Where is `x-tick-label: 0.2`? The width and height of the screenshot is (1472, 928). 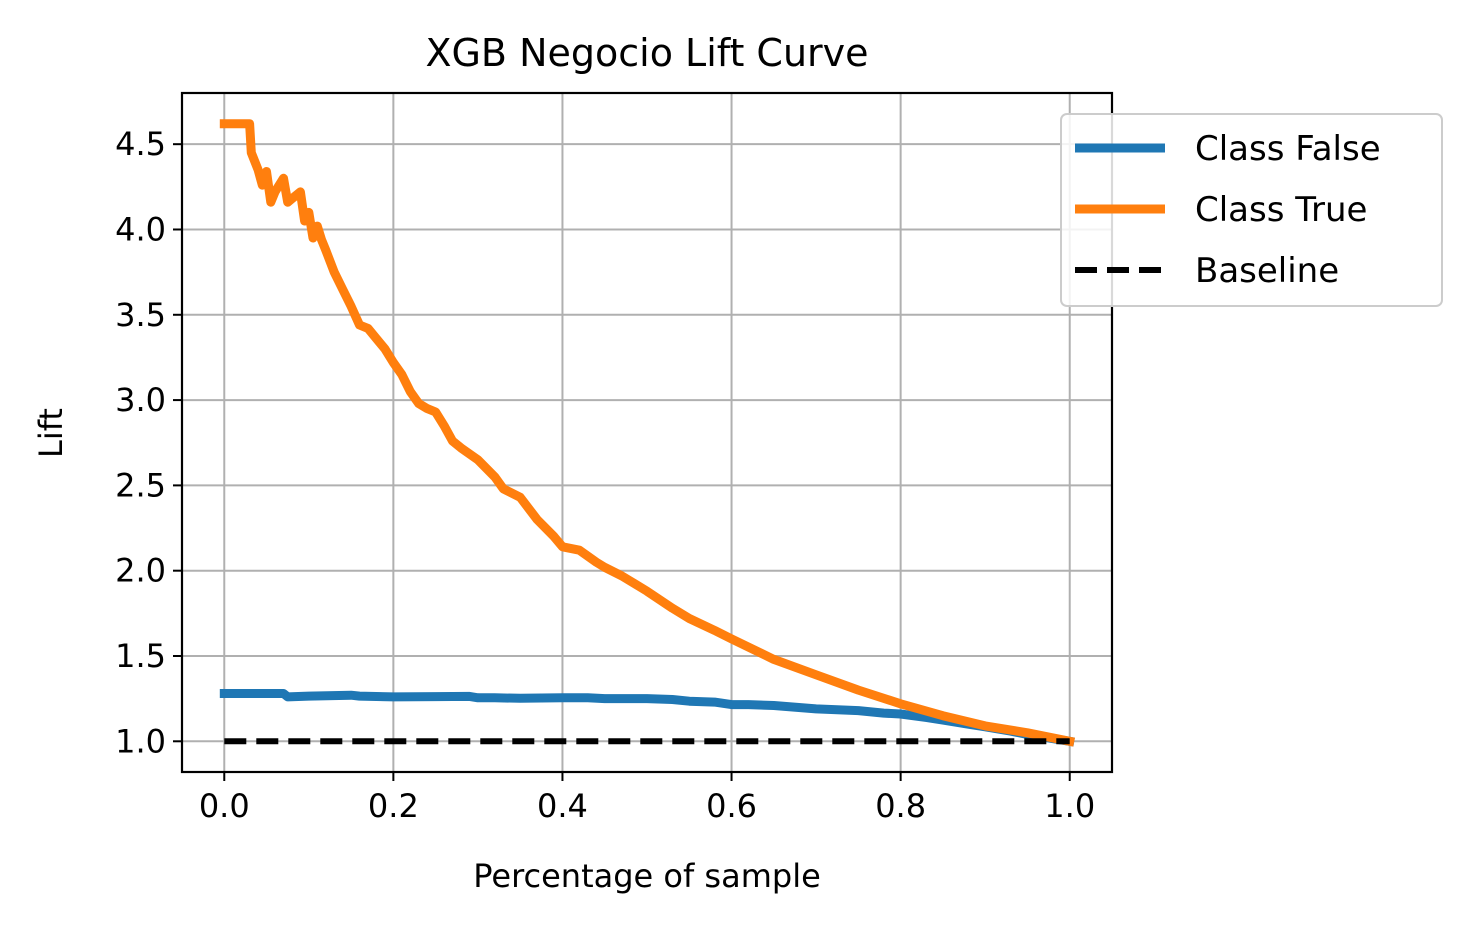
x-tick-label: 0.2 is located at coordinates (393, 806).